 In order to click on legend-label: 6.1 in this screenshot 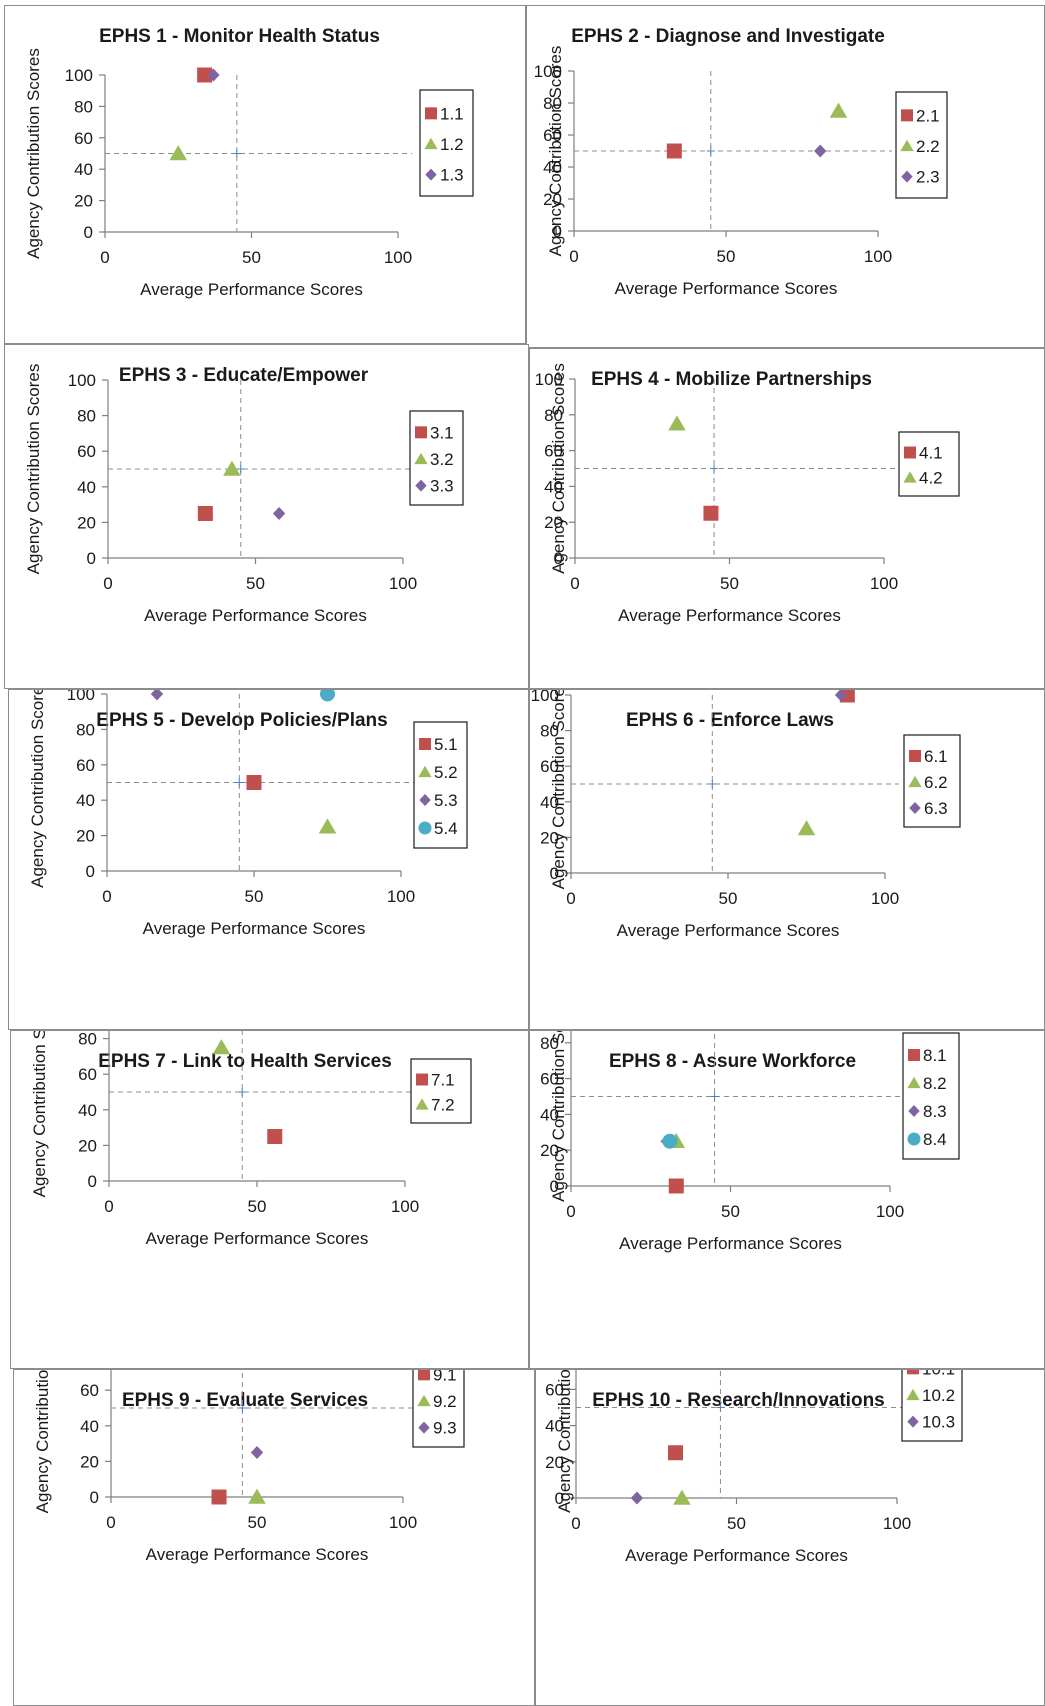, I will do `click(936, 756)`.